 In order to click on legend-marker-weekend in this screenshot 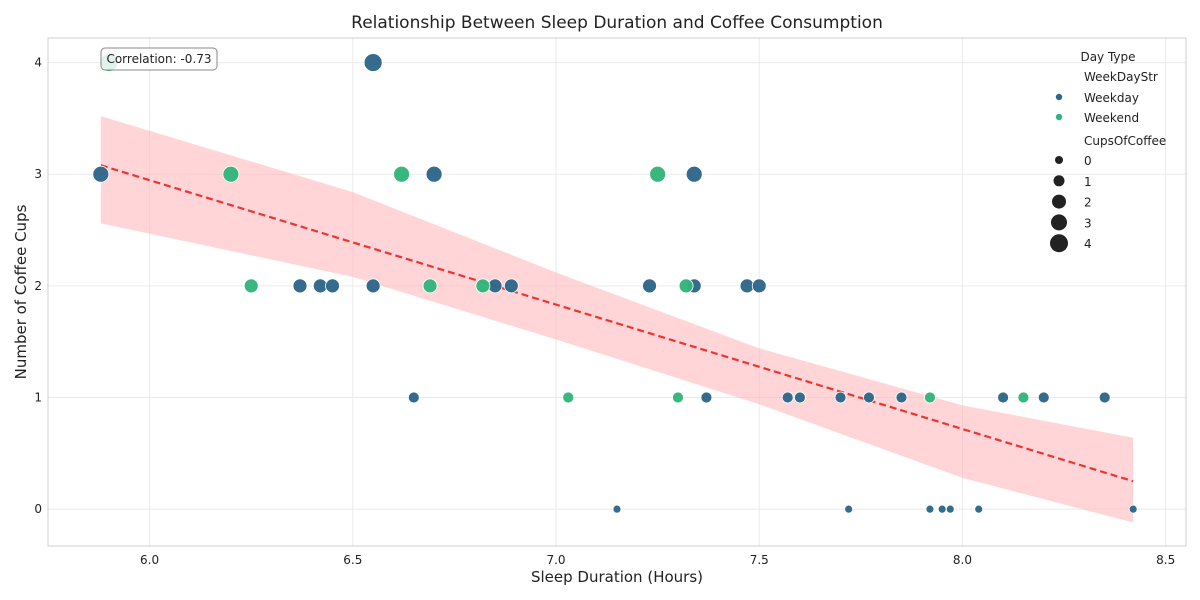, I will do `click(1059, 117)`.